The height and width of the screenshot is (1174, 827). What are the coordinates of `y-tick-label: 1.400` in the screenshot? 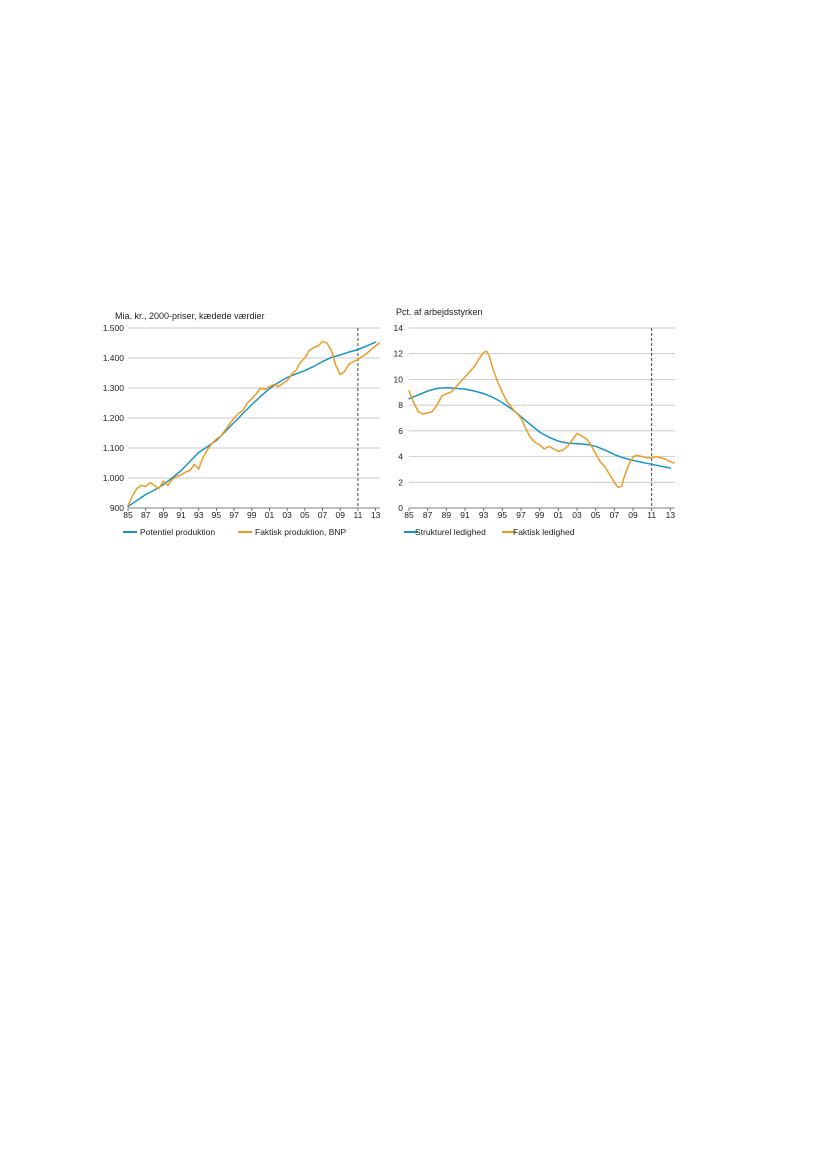 It's located at (114, 358).